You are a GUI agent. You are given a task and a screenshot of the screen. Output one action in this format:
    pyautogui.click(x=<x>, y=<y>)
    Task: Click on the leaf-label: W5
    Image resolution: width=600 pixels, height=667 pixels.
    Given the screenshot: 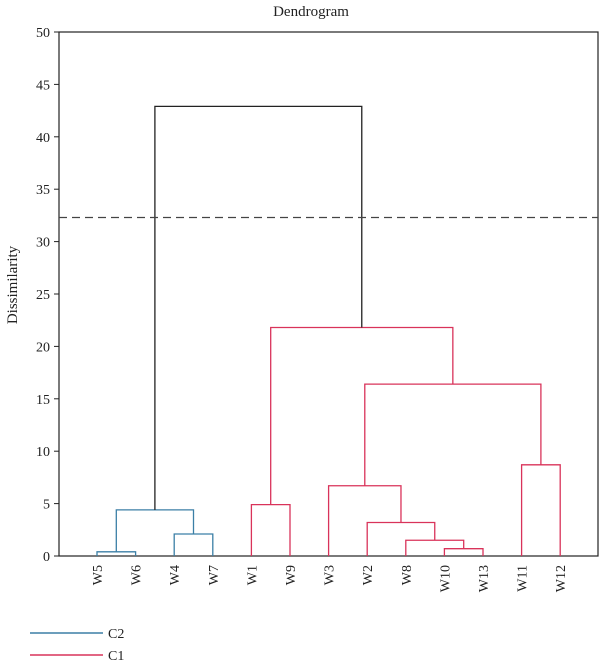 What is the action you would take?
    pyautogui.click(x=98, y=575)
    